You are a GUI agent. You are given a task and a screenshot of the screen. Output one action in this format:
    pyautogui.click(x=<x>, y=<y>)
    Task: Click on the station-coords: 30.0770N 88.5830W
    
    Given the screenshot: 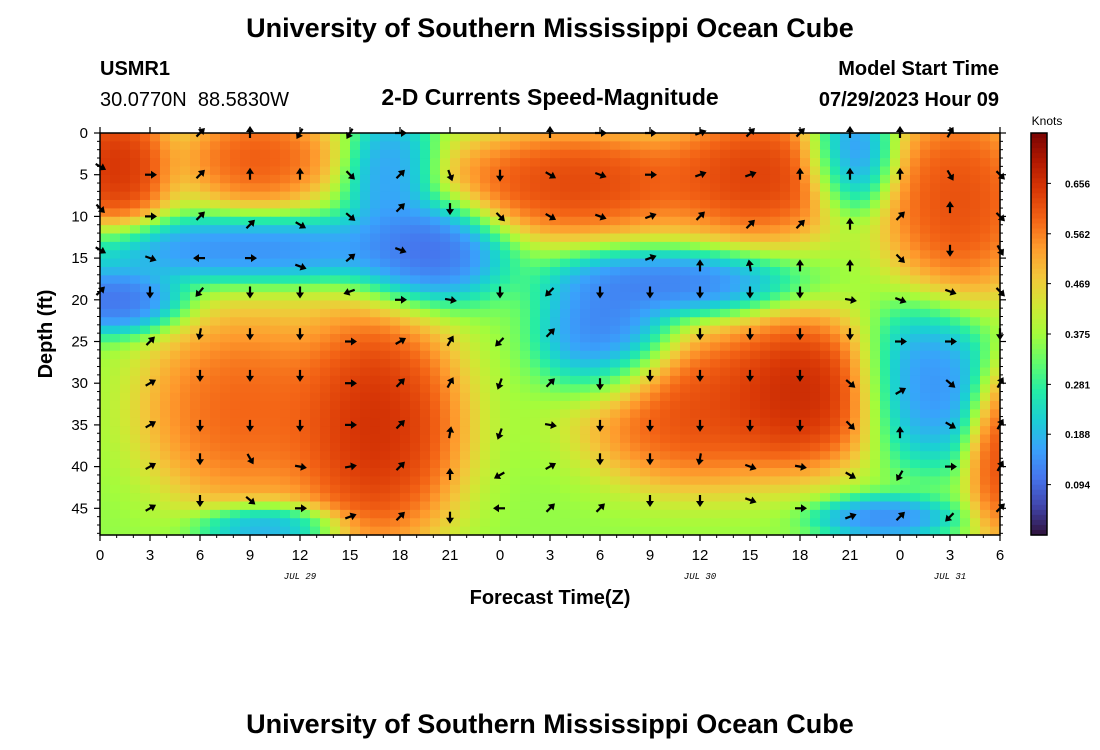 What is the action you would take?
    pyautogui.click(x=194, y=100)
    